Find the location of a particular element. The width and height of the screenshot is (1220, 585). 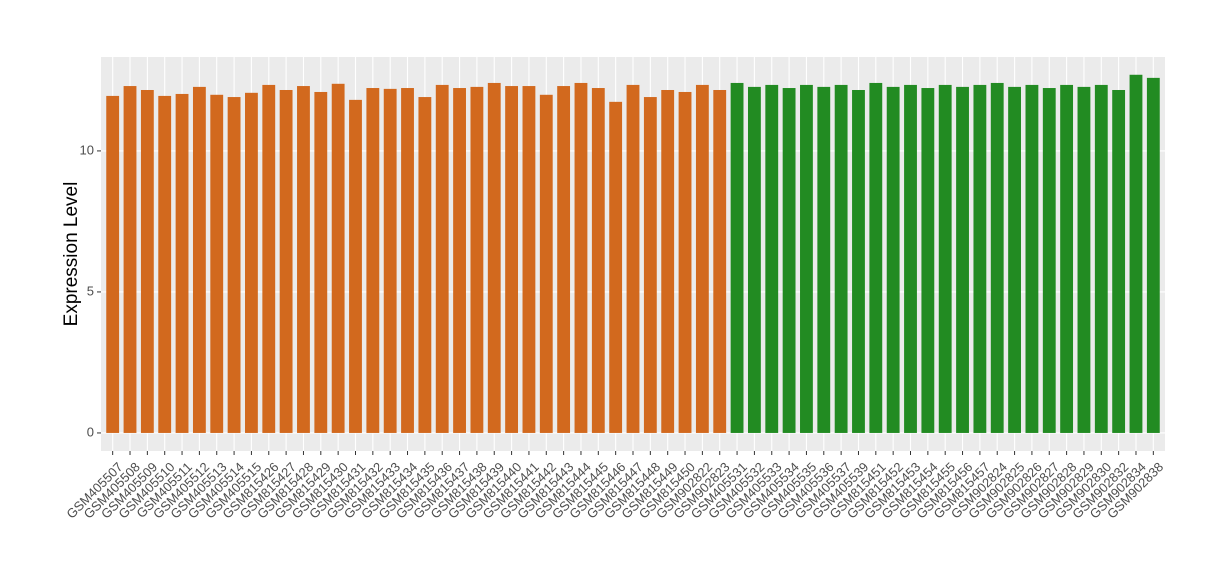

y-tick-label: 5 is located at coordinates (90, 290).